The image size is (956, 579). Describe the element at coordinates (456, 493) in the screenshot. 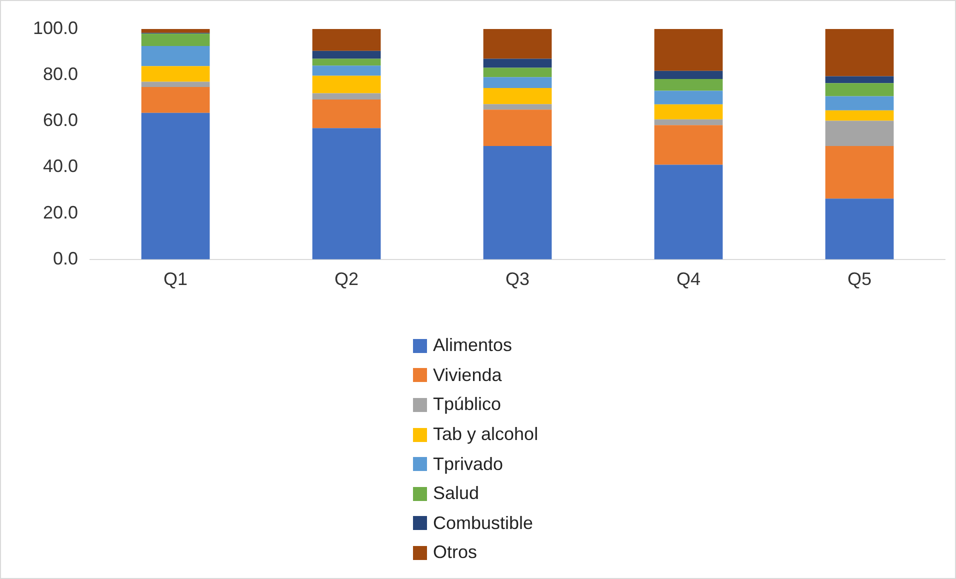

I see `legend-label: Salud` at that location.